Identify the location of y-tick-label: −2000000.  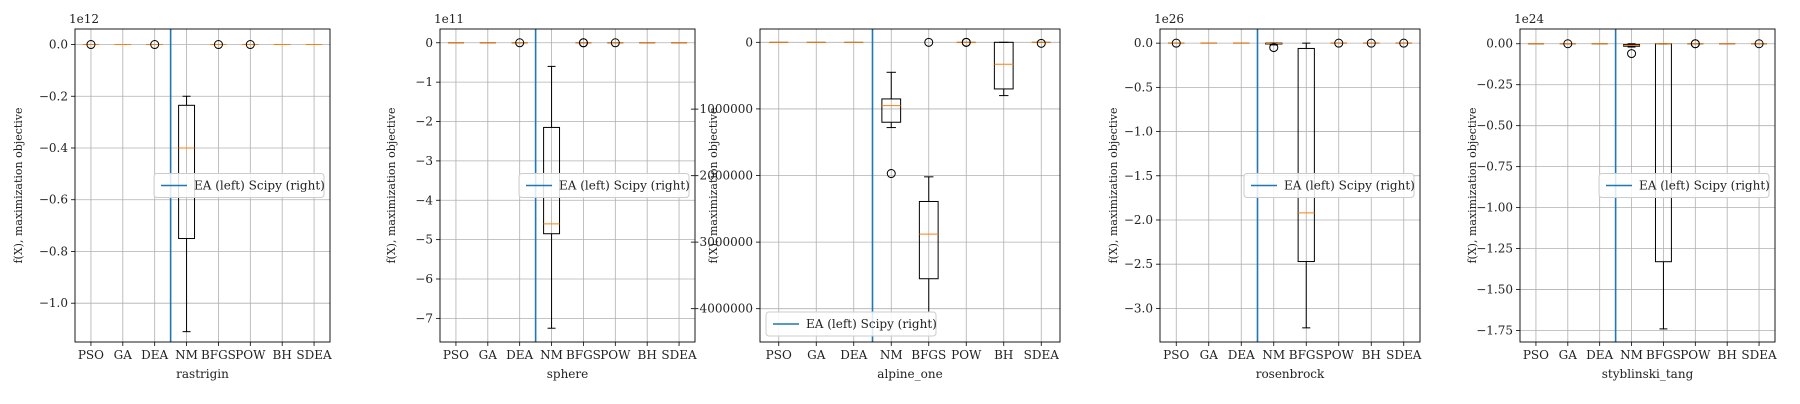
(722, 176).